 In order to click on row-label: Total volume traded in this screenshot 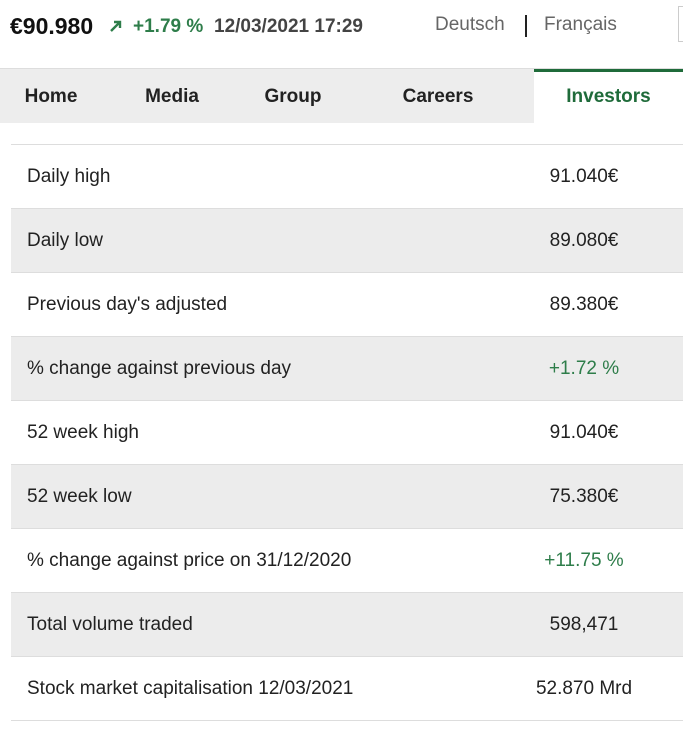, I will do `click(110, 624)`.